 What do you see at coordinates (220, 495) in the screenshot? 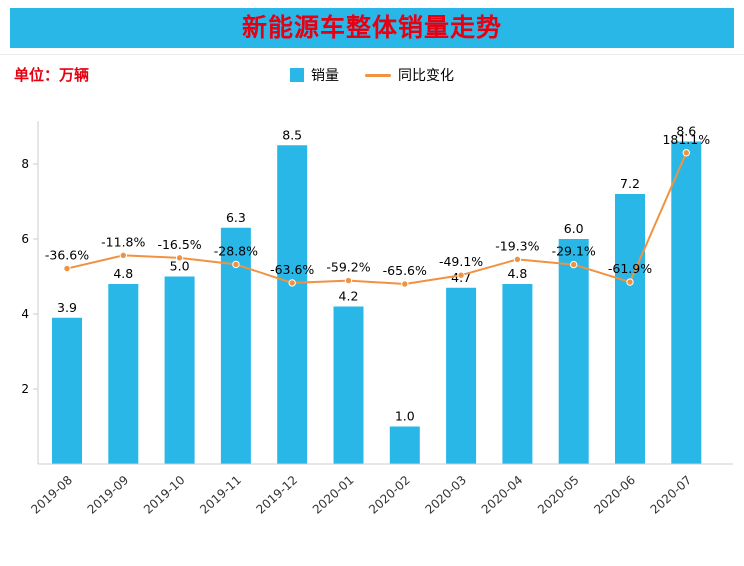
I see `x-axis-label: 2019-11` at bounding box center [220, 495].